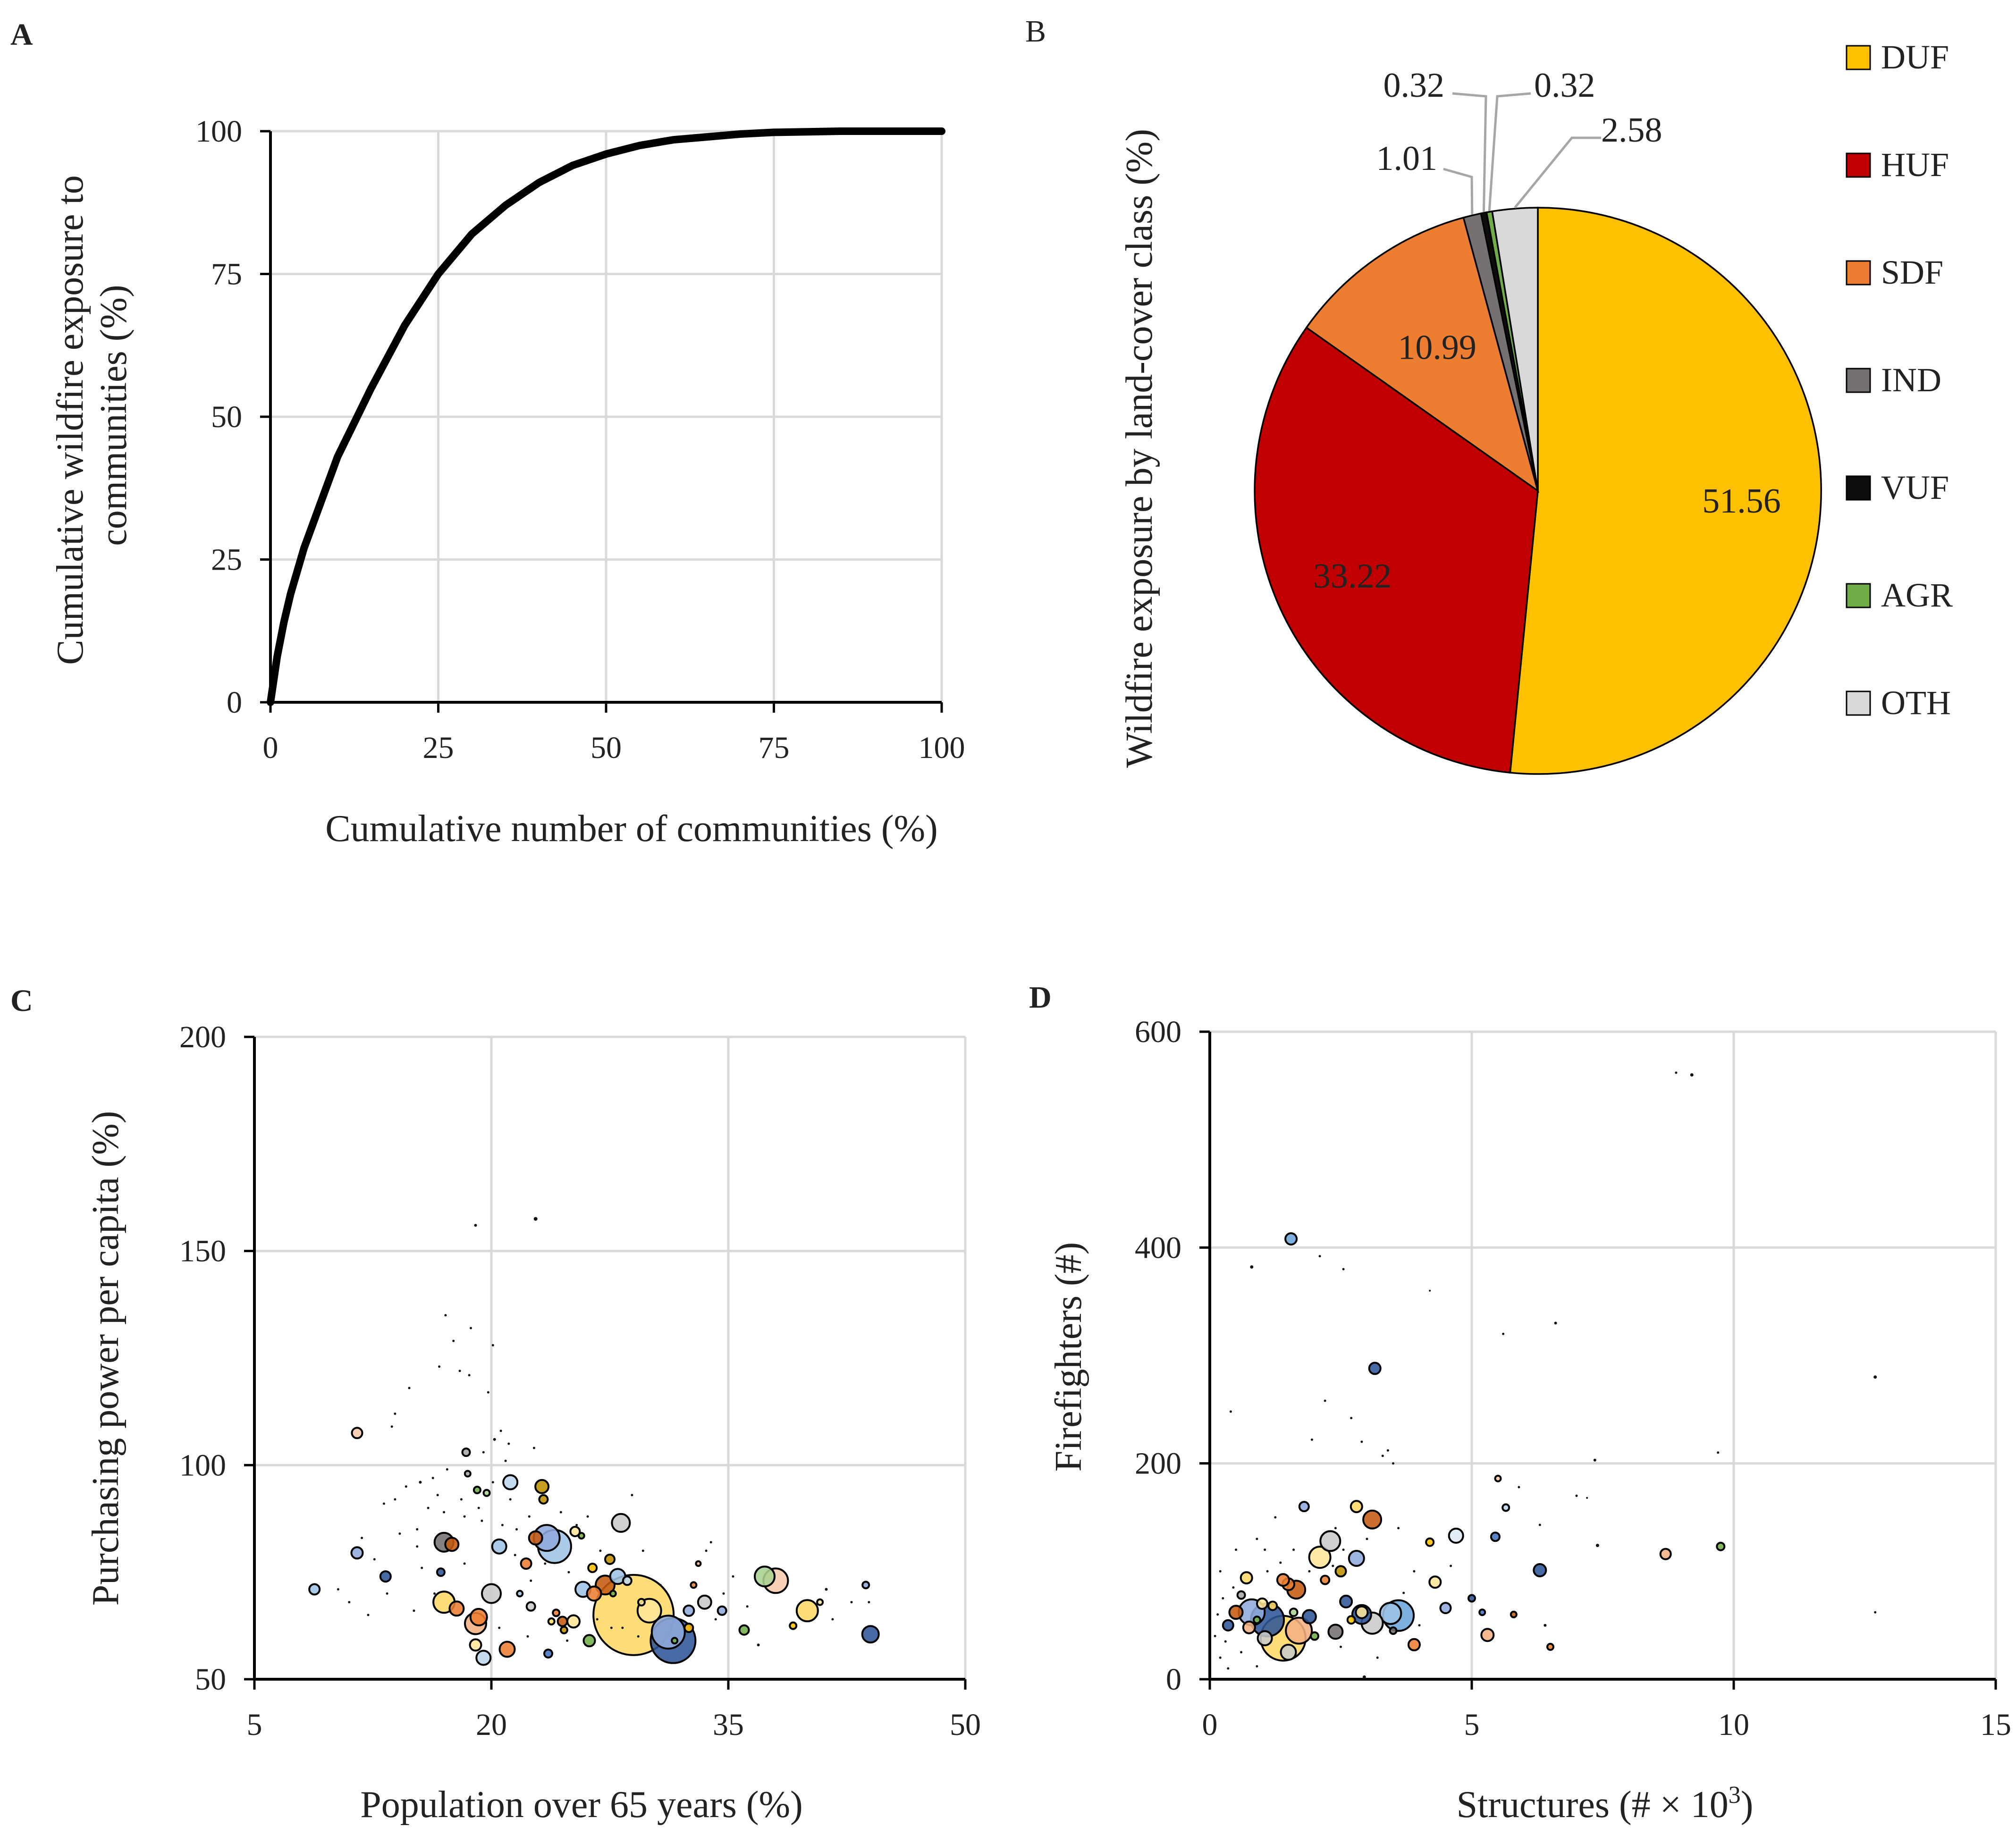  What do you see at coordinates (1859, 273) in the screenshot?
I see `legend-swatch-sdf` at bounding box center [1859, 273].